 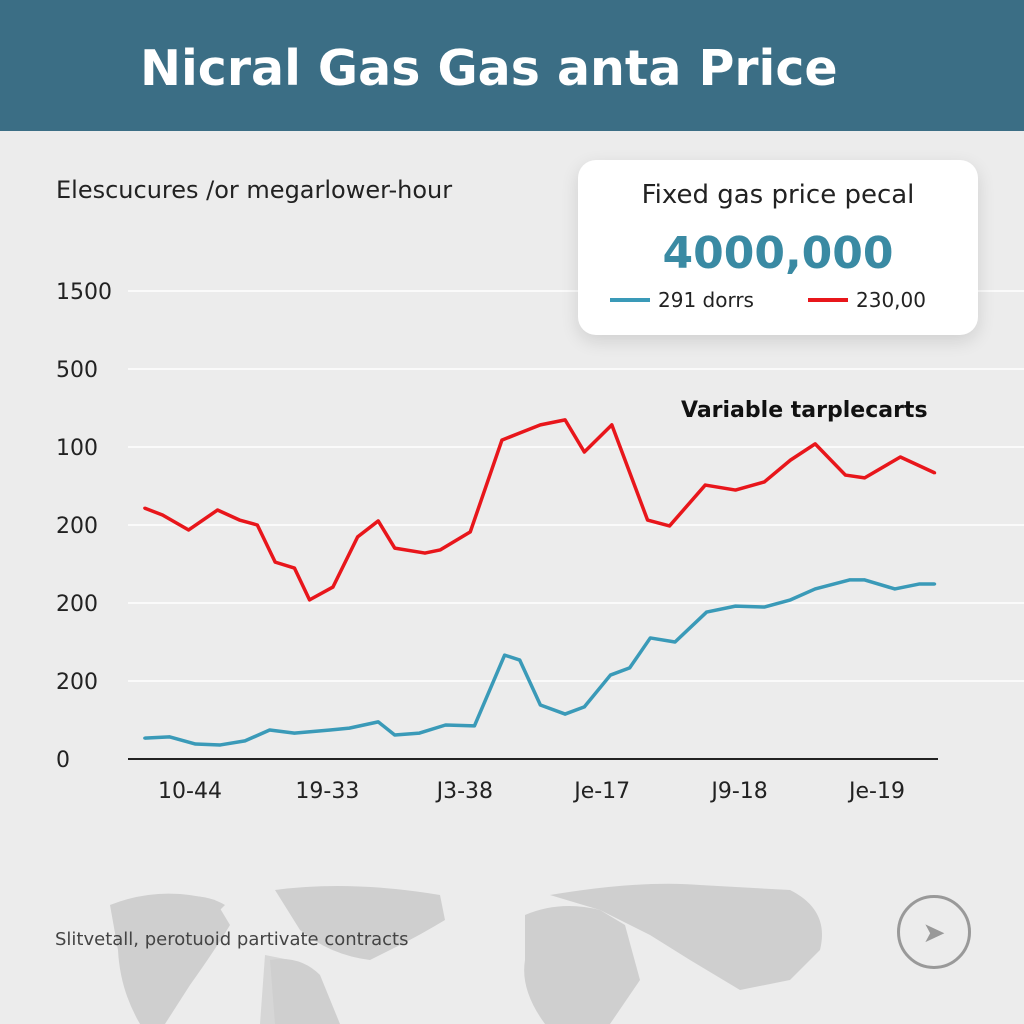 What do you see at coordinates (601, 791) in the screenshot?
I see `x-tick-label: Je-17` at bounding box center [601, 791].